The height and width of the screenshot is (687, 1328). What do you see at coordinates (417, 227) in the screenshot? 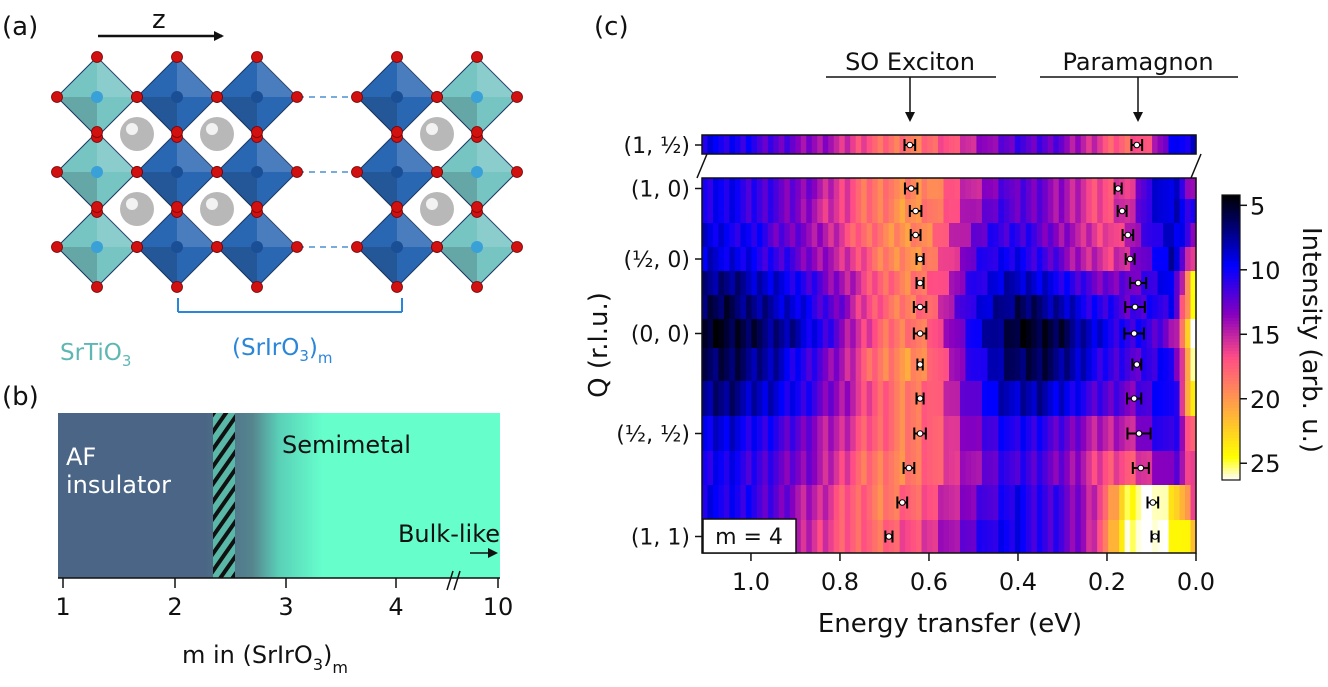
I see `octahedron-face` at bounding box center [417, 227].